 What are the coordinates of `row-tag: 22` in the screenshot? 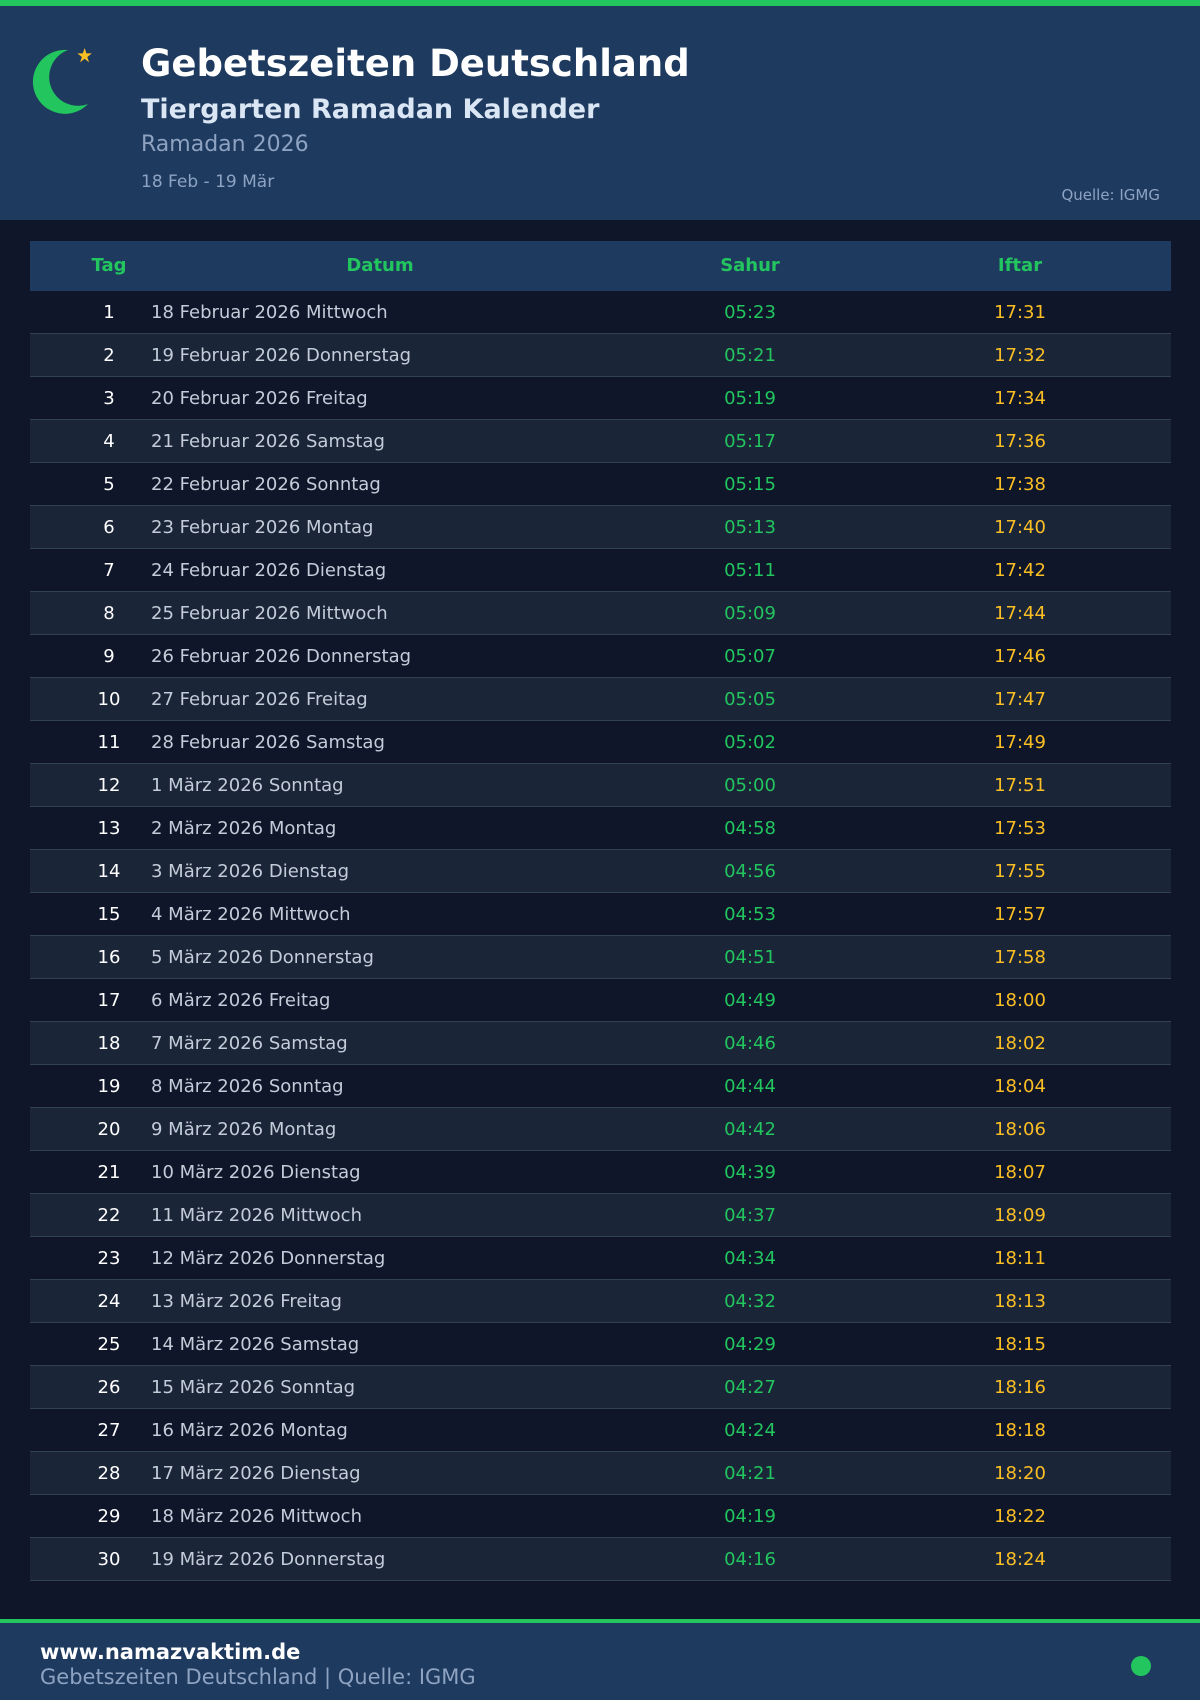 It's located at (109, 1215).